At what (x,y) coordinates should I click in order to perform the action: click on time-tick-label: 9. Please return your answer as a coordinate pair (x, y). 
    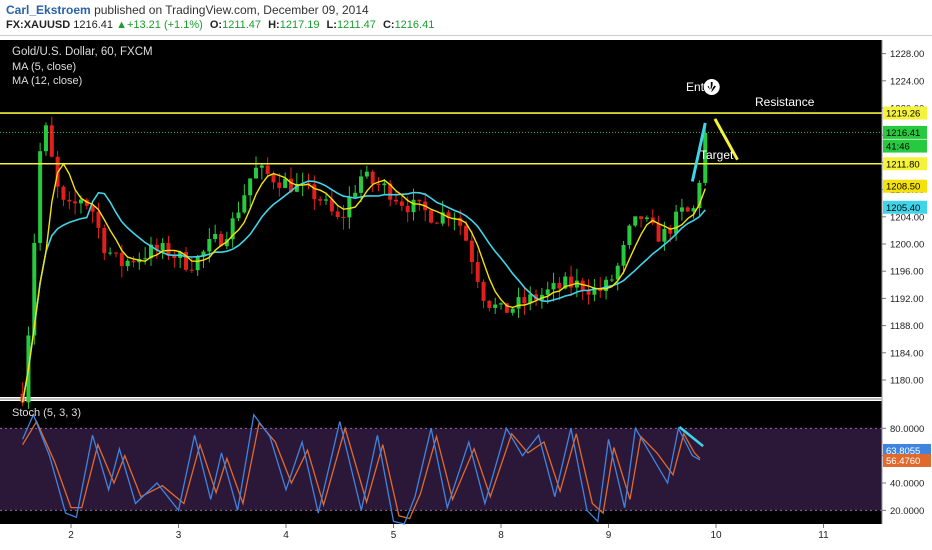
    Looking at the image, I should click on (609, 535).